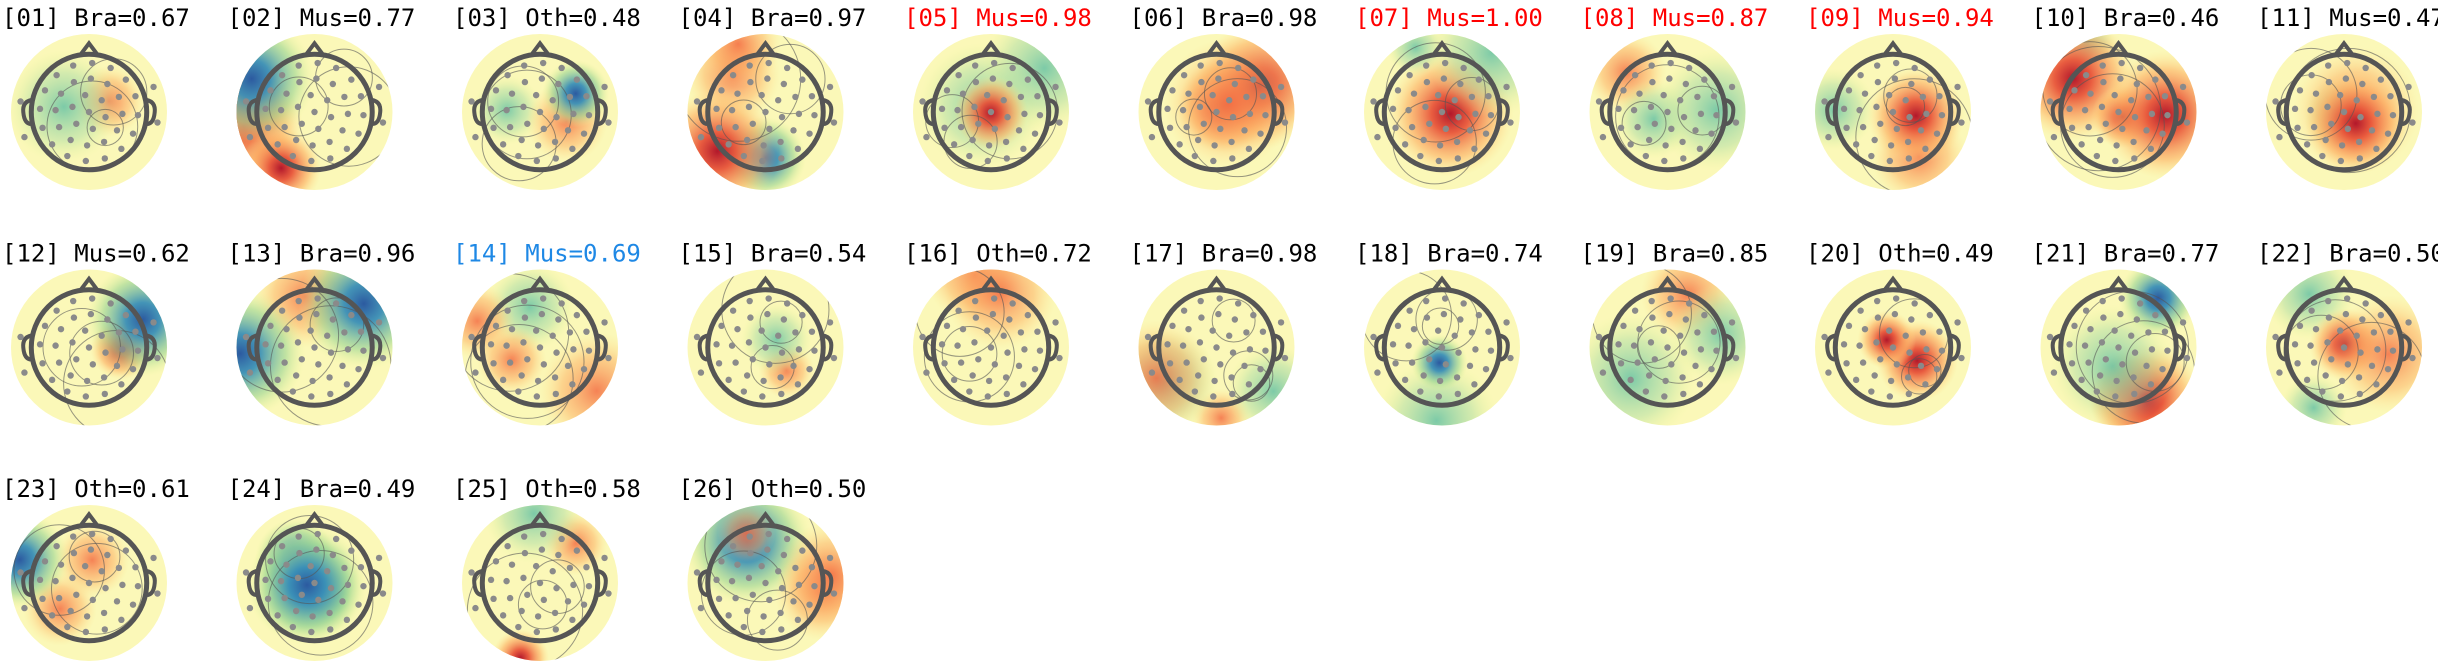  Describe the element at coordinates (96, 588) in the screenshot. I see `contour-line` at that location.